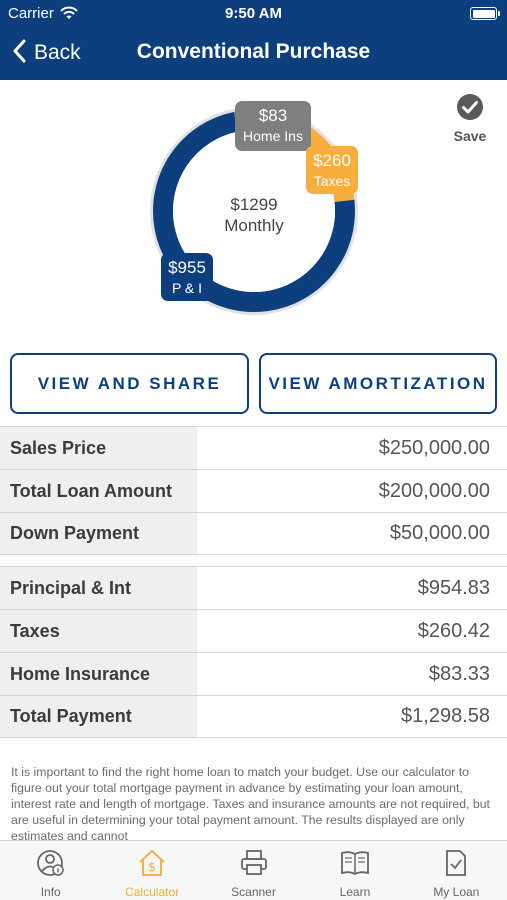 The image size is (507, 900). Describe the element at coordinates (69, 15) in the screenshot. I see `wifi-icon` at that location.